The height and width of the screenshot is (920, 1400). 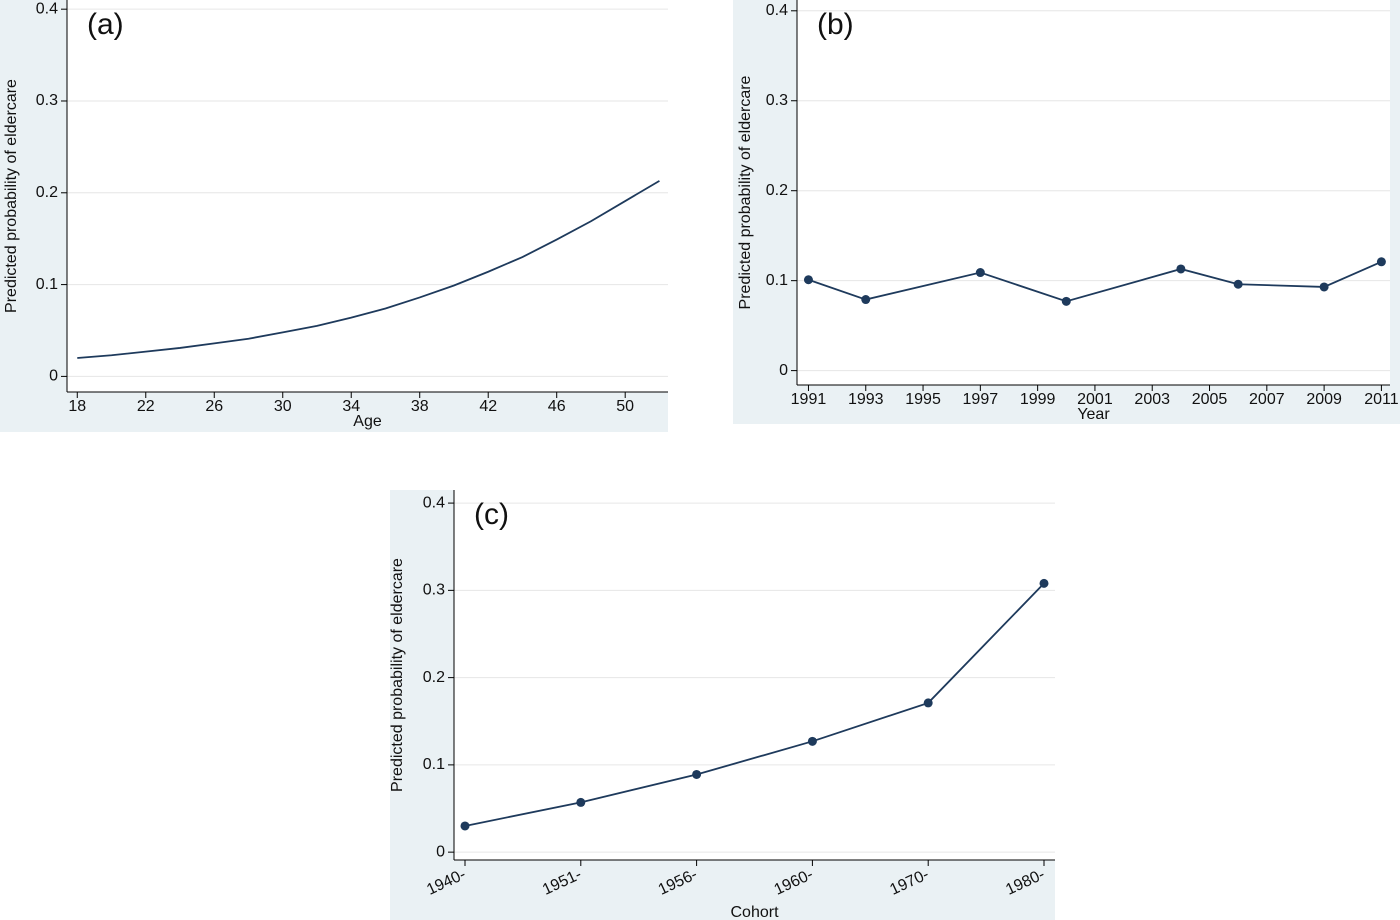 What do you see at coordinates (283, 406) in the screenshot?
I see `x-tick-label: 30` at bounding box center [283, 406].